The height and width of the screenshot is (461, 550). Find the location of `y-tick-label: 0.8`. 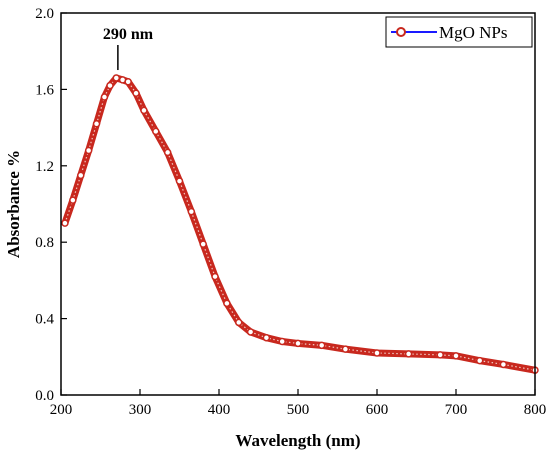

y-tick-label: 0.8 is located at coordinates (44, 243).